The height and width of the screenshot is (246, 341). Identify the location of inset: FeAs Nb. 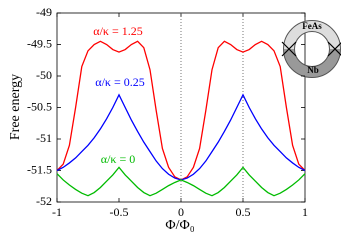
(311, 49).